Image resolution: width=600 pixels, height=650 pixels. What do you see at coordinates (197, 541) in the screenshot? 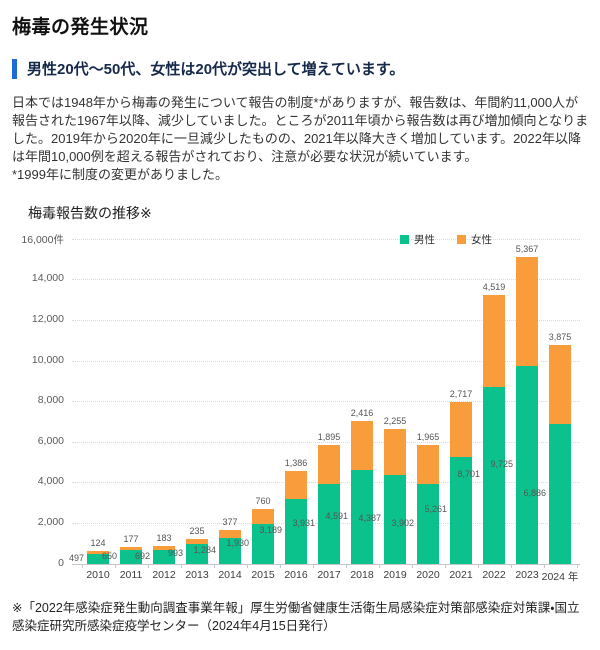
I see `bar-female-2013` at bounding box center [197, 541].